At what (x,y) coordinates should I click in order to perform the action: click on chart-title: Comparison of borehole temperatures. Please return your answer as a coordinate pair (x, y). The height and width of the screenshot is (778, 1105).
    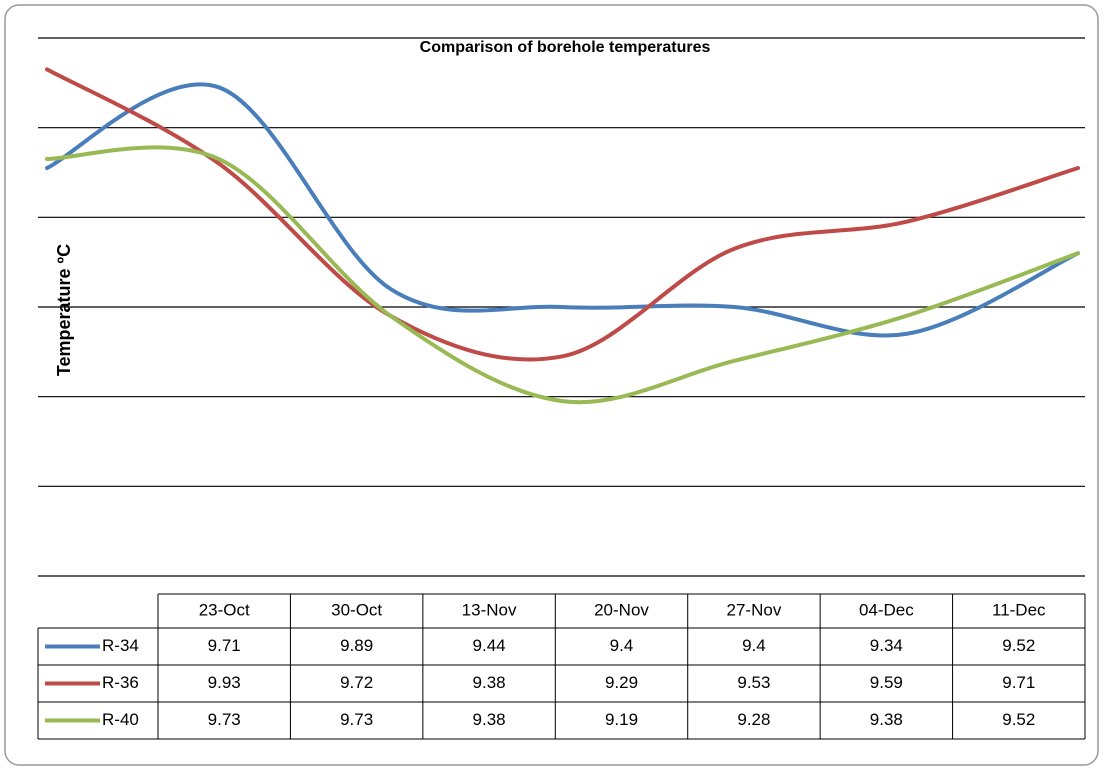
    Looking at the image, I should click on (565, 47).